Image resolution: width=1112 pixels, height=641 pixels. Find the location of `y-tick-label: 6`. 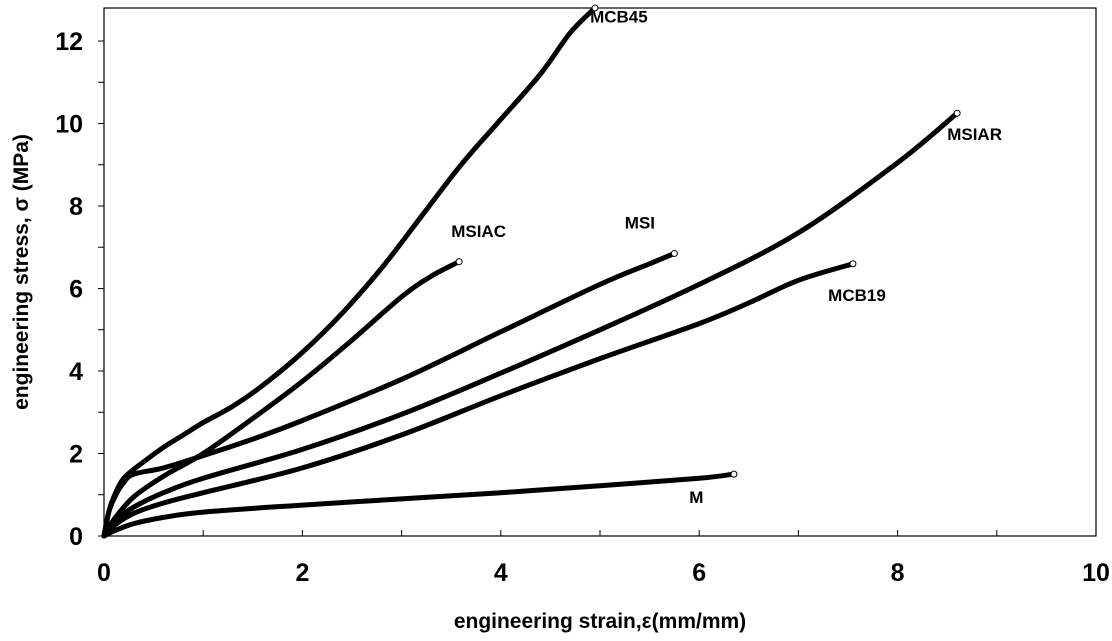

y-tick-label: 6 is located at coordinates (76, 290).